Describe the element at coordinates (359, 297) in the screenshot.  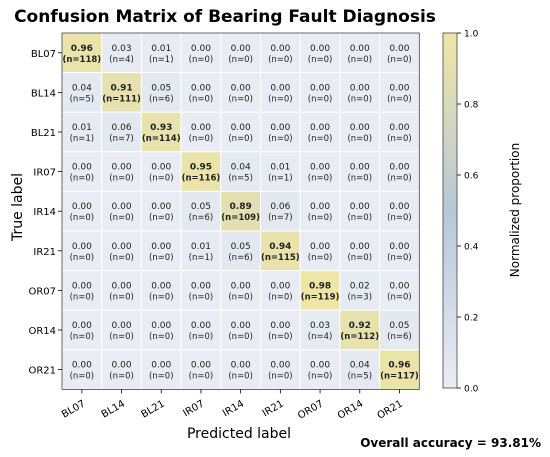
I see `cell-count: (n=3)` at that location.